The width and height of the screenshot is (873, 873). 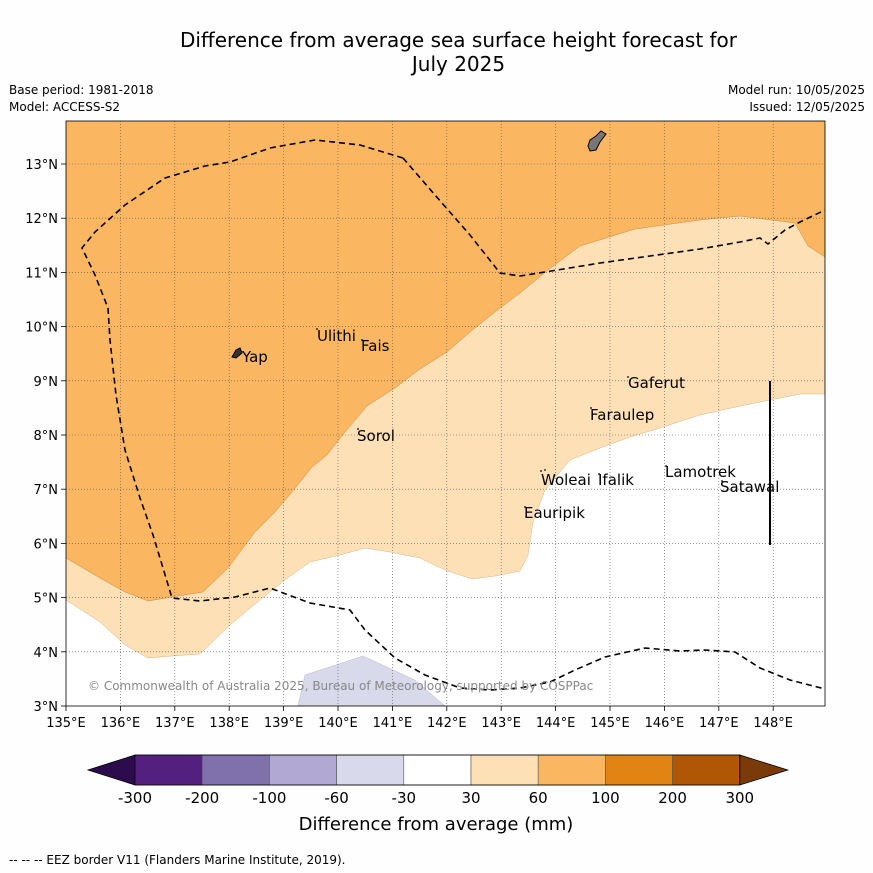 What do you see at coordinates (404, 798) in the screenshot?
I see `colorbar-tick-label: -30` at bounding box center [404, 798].